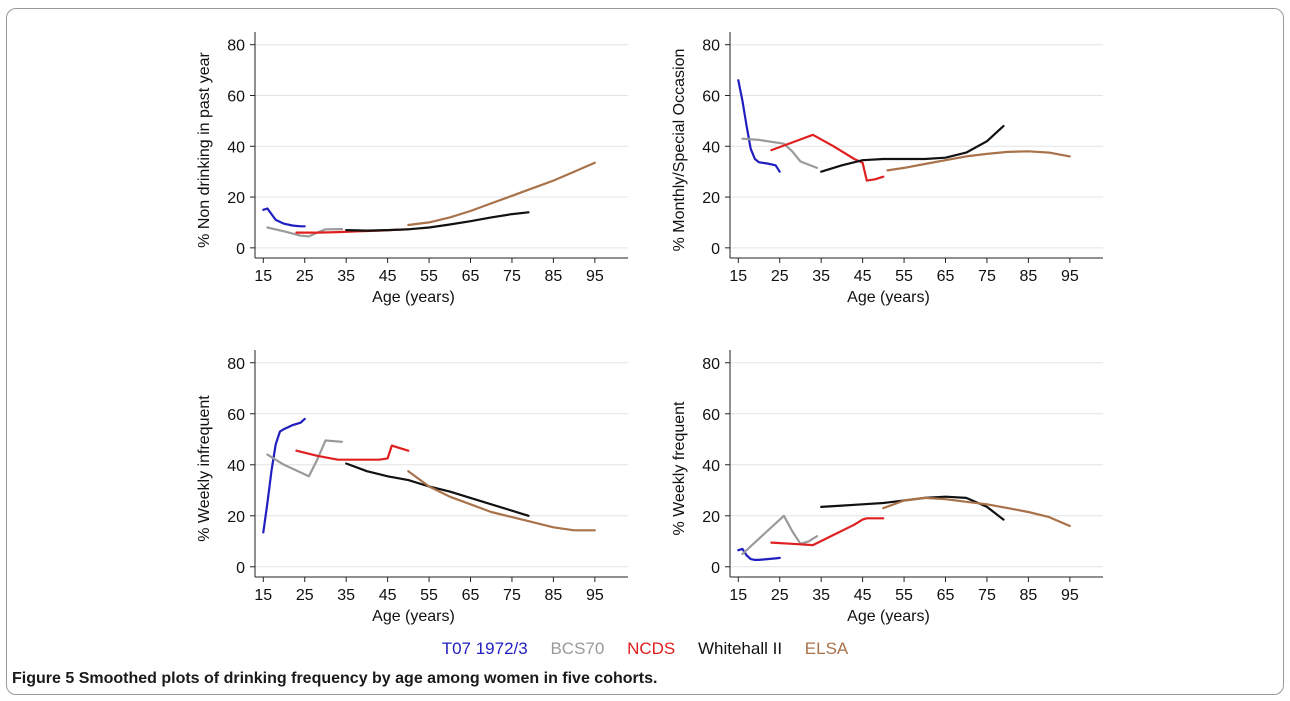  Describe the element at coordinates (204, 150) in the screenshot. I see `panel-1-y-axis-title: % Non drinking in past year` at that location.